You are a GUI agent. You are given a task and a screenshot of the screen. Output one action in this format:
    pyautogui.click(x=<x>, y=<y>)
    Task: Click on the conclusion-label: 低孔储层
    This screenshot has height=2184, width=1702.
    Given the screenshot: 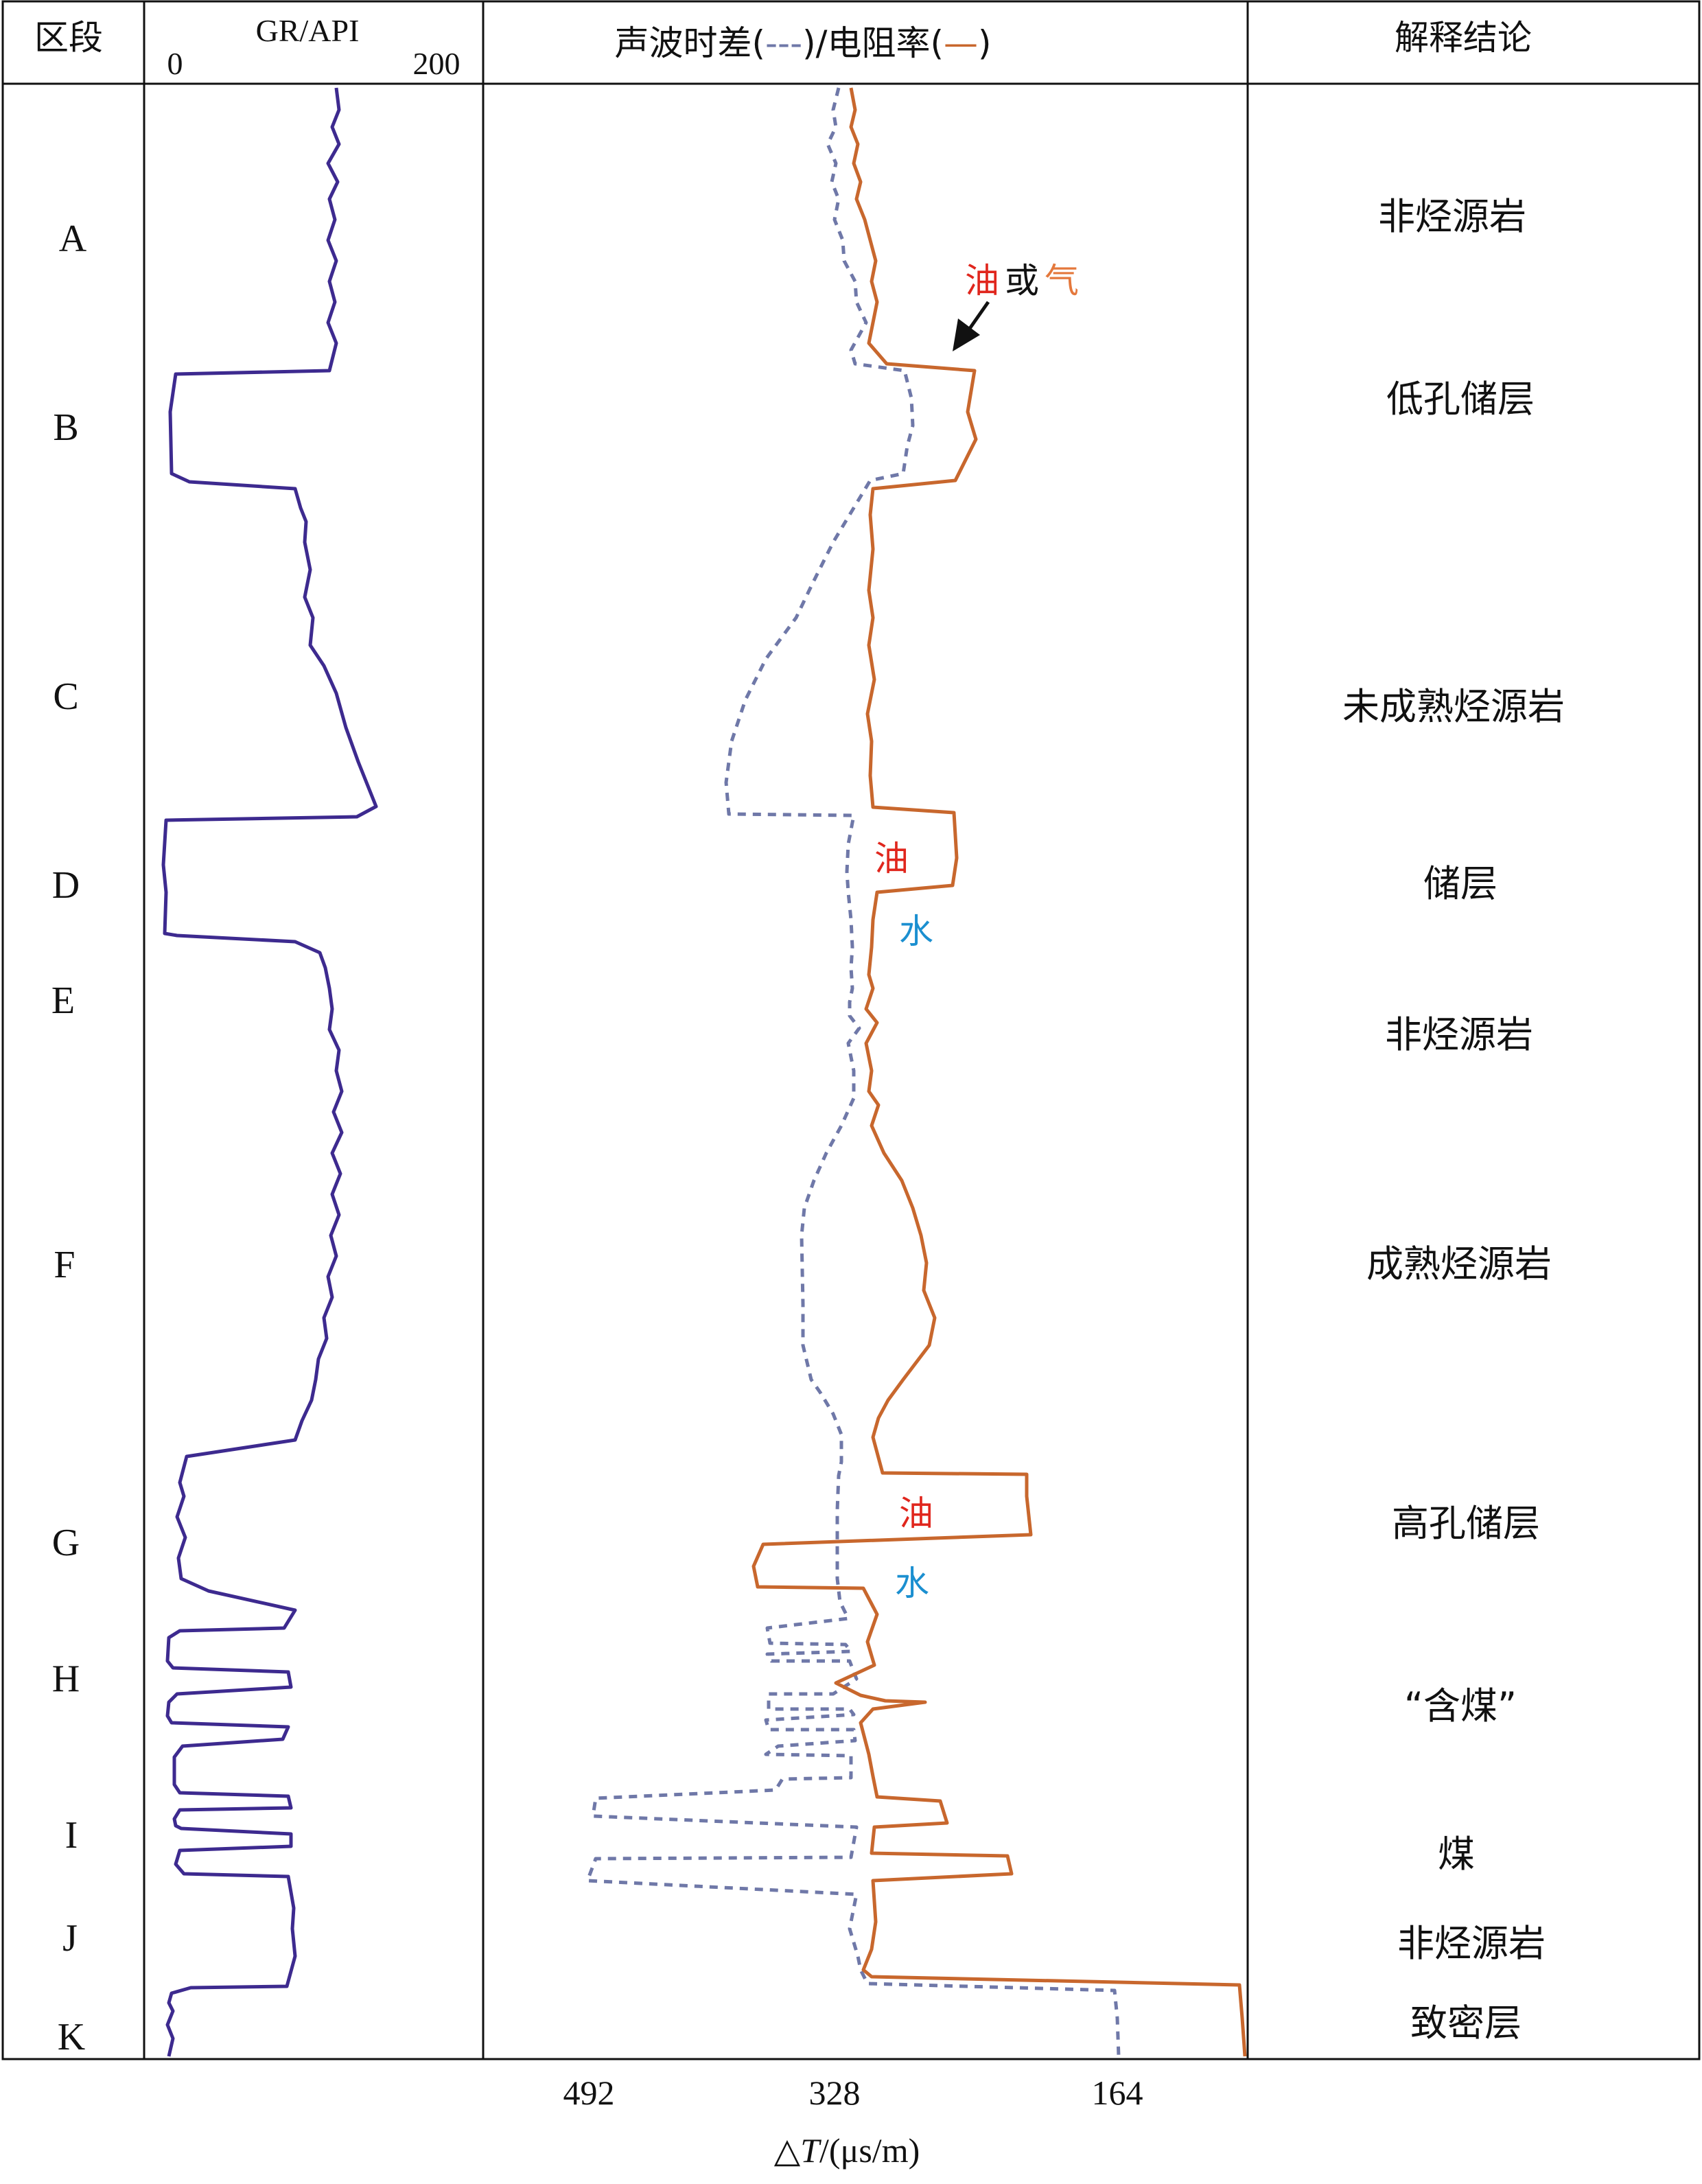 What is the action you would take?
    pyautogui.click(x=1461, y=399)
    